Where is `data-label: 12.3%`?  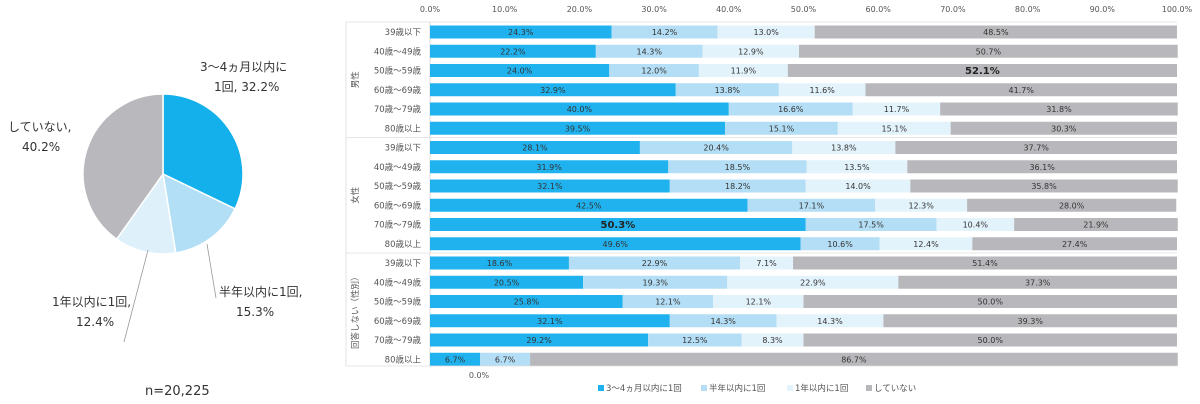 data-label: 12.3% is located at coordinates (921, 205).